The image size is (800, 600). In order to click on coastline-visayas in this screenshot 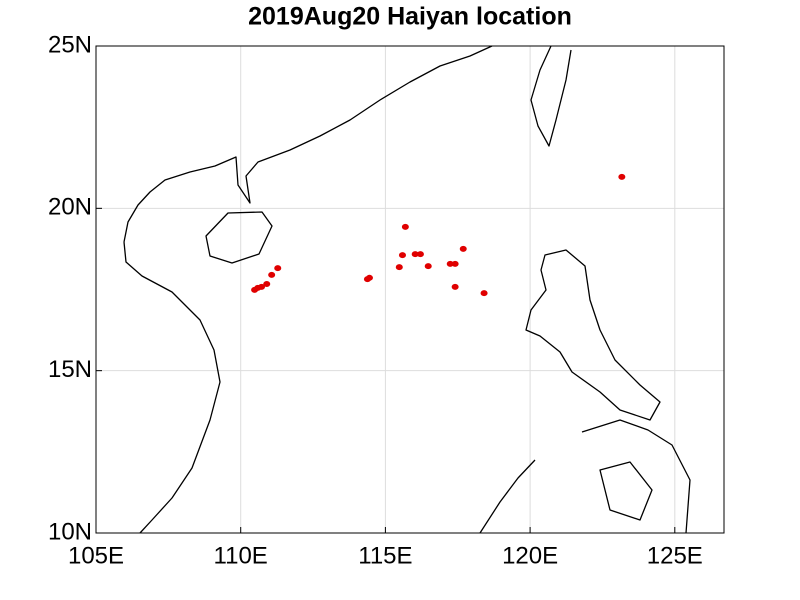, I will do `click(636, 476)`.